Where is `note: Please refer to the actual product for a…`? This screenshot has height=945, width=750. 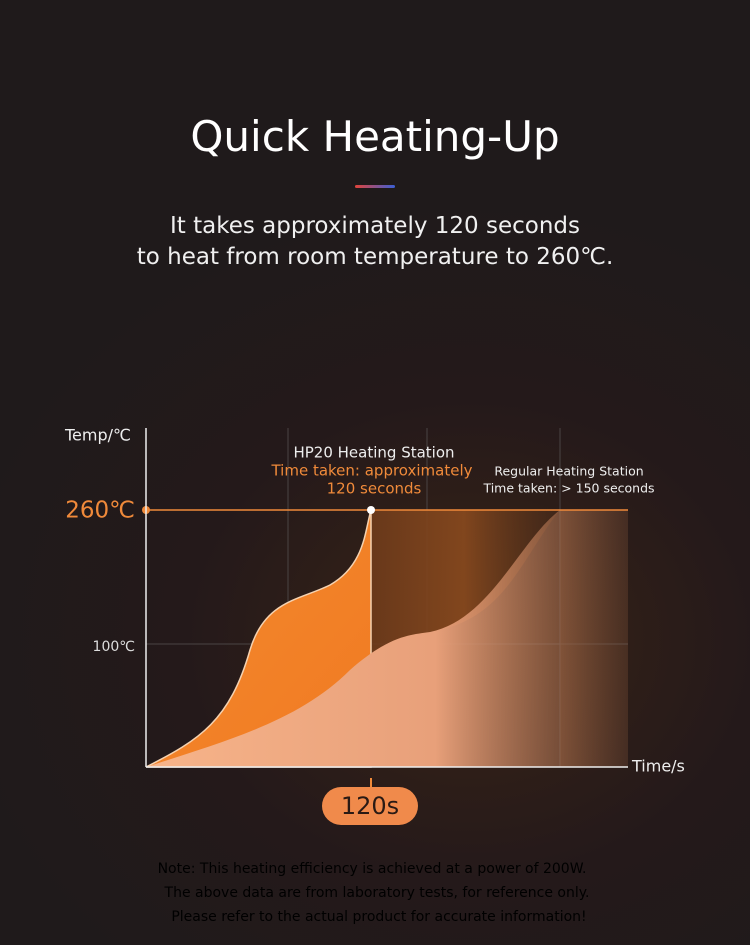 note: Please refer to the actual product for a… is located at coordinates (378, 917).